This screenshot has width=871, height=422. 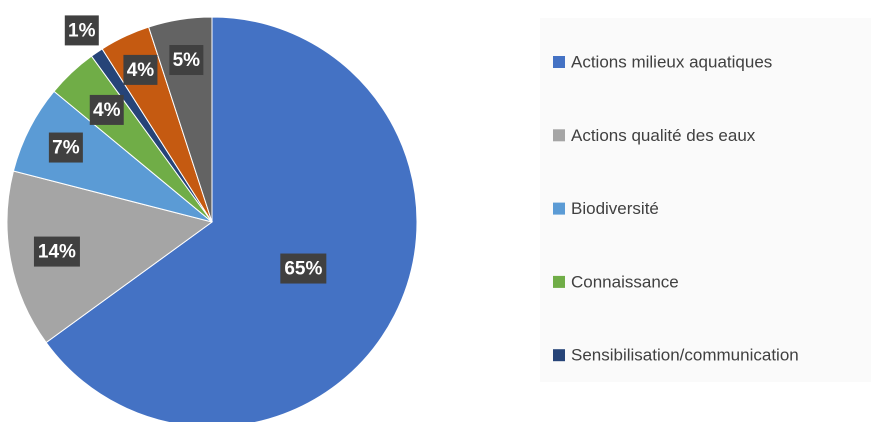 I want to click on legend-label: Actions milieux aquatiques, so click(x=671, y=61).